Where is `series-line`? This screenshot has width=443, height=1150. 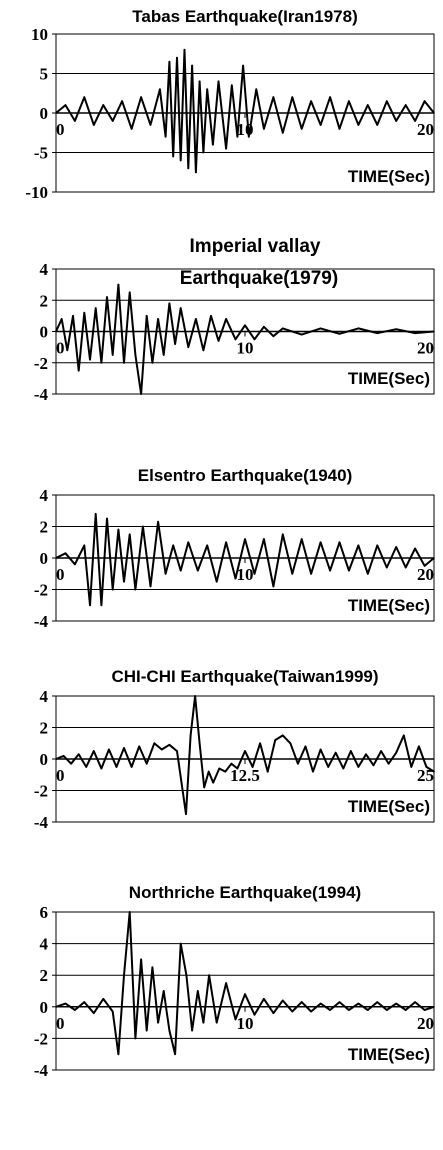 series-line is located at coordinates (245, 111).